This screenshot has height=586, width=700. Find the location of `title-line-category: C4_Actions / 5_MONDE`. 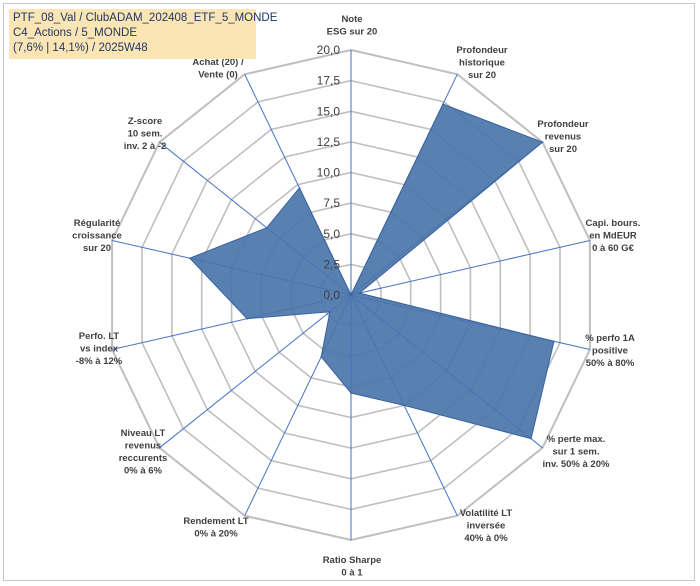

title-line-category: C4_Actions / 5_MONDE is located at coordinates (75, 33).